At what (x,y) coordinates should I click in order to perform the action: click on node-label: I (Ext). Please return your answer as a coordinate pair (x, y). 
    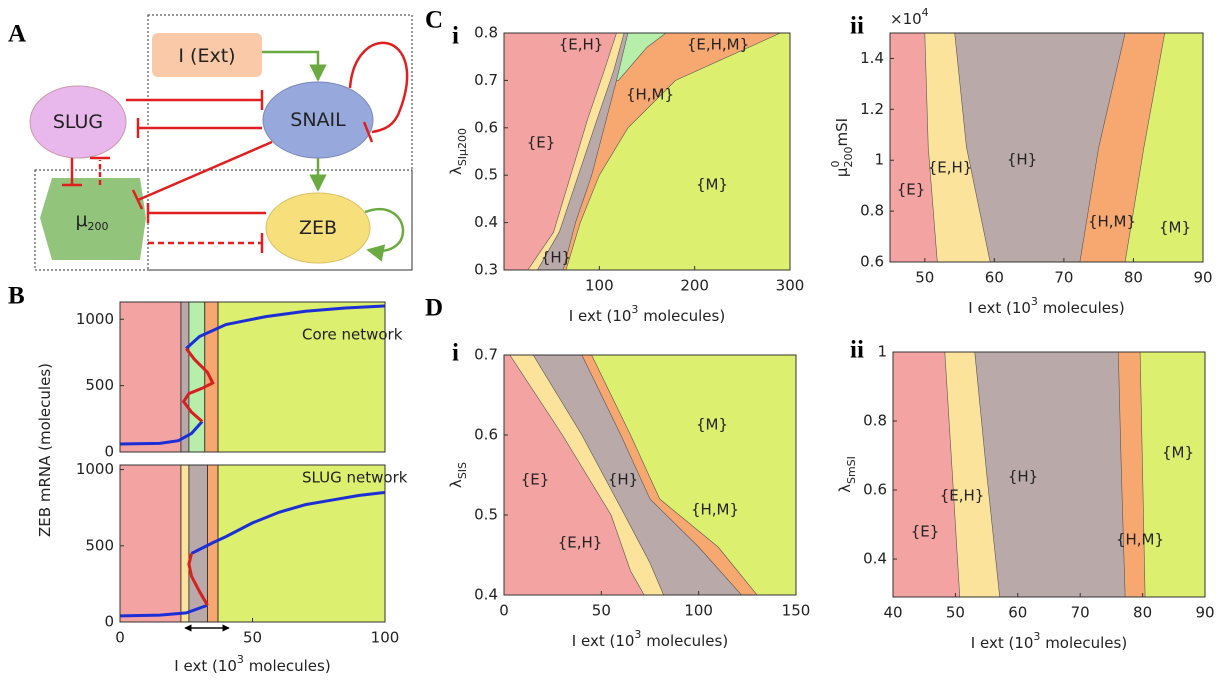
    Looking at the image, I should click on (206, 56).